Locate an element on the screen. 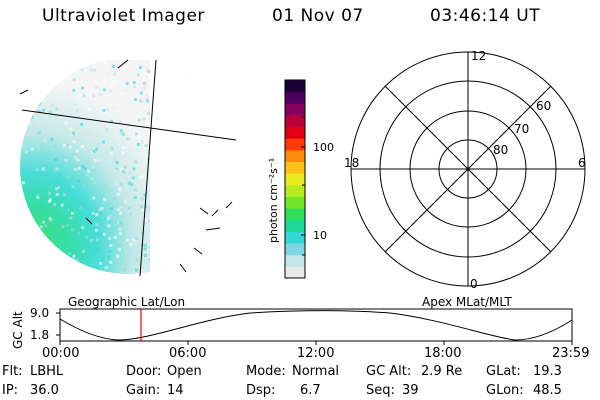 Image resolution: width=600 pixels, height=400 pixels. apex-label: Apex MLat/MLT is located at coordinates (467, 302).